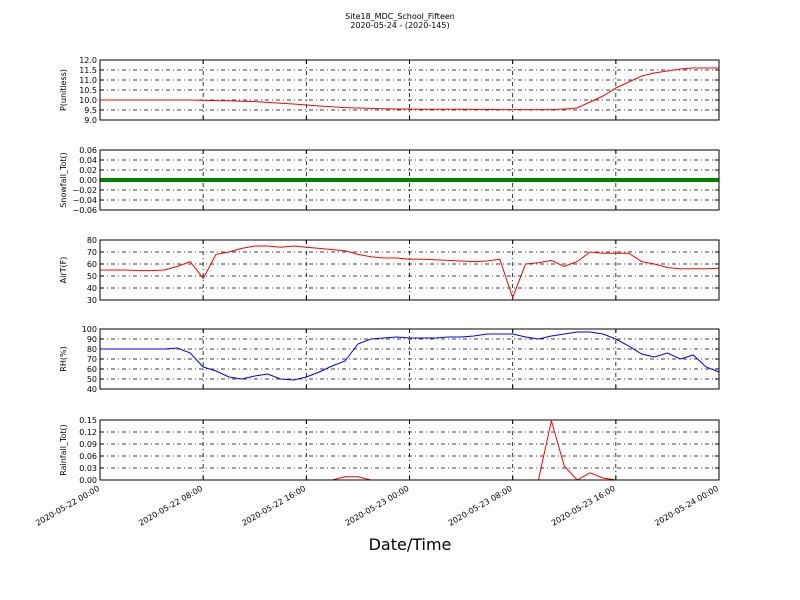 This screenshot has width=800, height=600. What do you see at coordinates (84, 200) in the screenshot?
I see `y-tick-label: −0.04` at bounding box center [84, 200].